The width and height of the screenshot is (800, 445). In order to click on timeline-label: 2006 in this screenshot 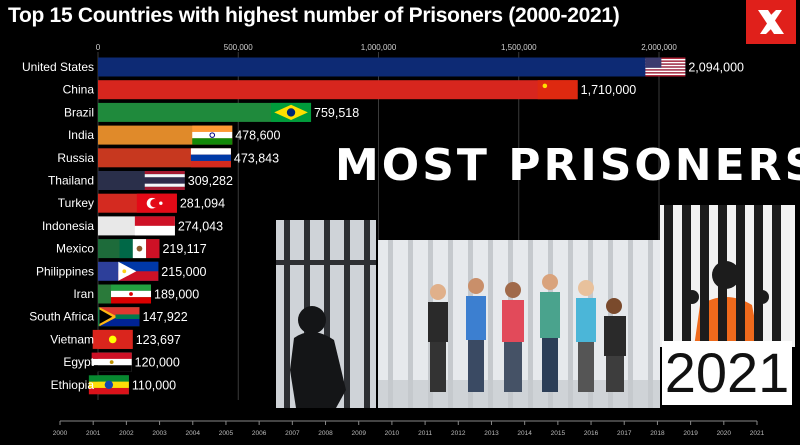, I will do `click(259, 433)`.